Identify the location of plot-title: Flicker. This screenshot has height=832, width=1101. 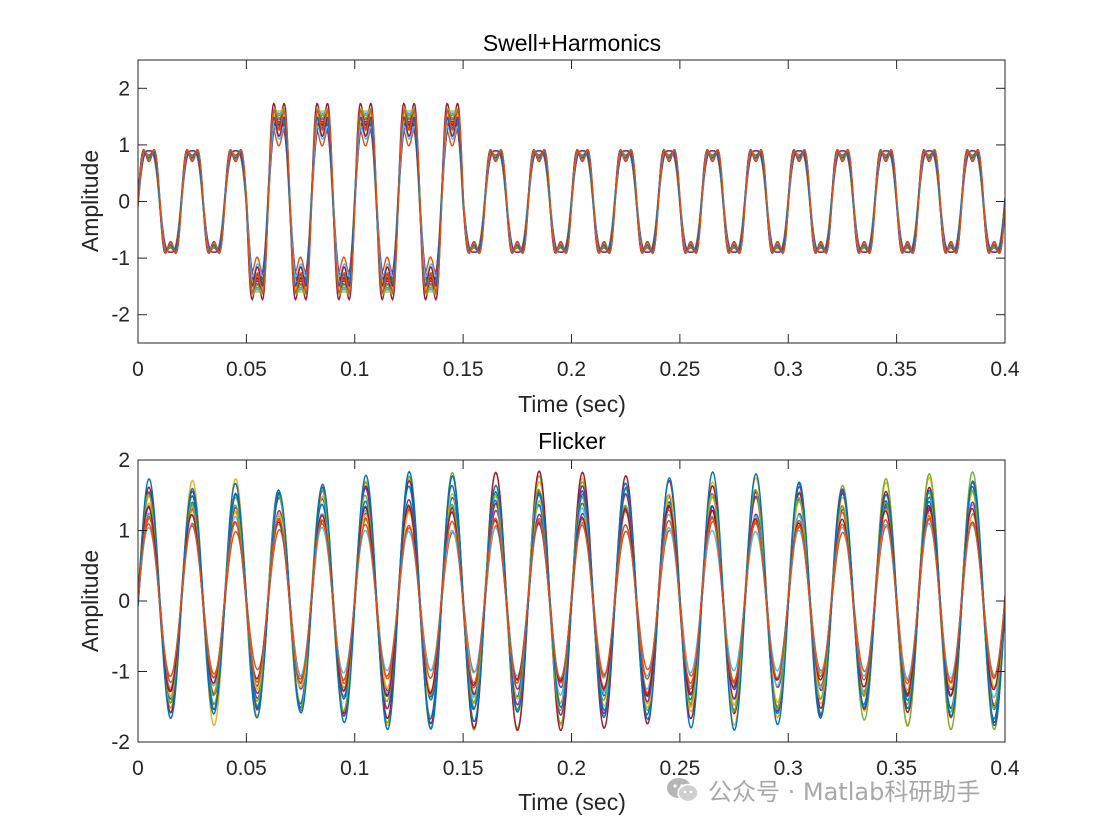
(572, 441).